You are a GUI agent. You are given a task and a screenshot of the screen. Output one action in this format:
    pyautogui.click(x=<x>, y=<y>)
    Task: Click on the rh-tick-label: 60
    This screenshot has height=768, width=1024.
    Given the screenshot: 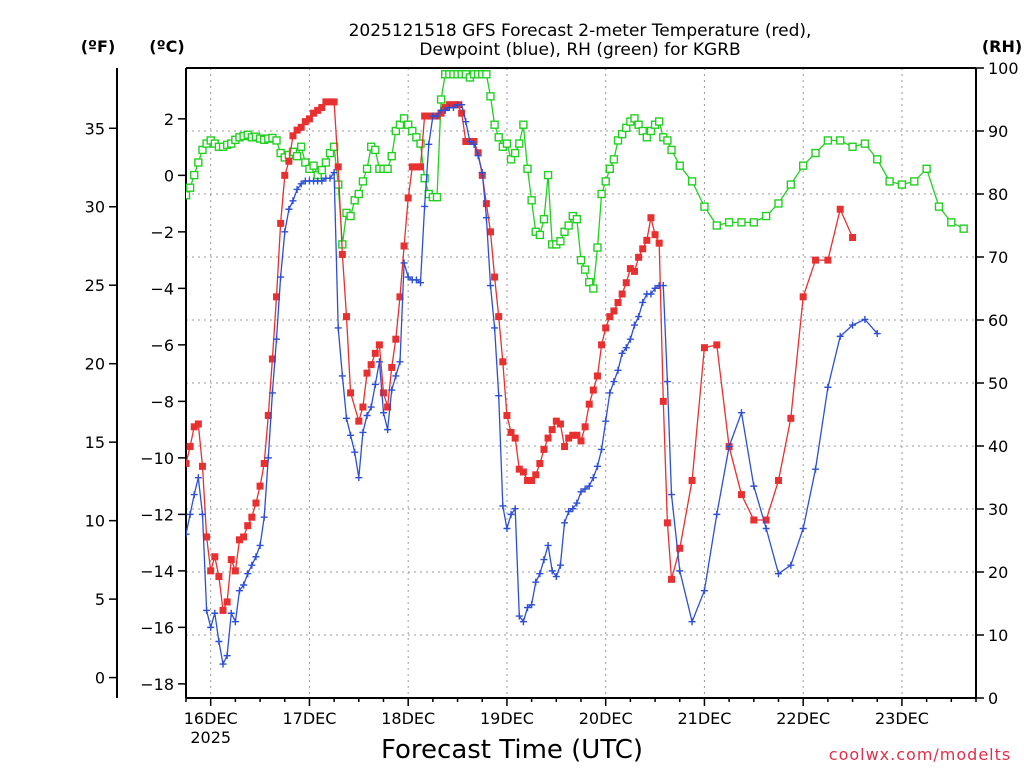 What is the action you would take?
    pyautogui.click(x=998, y=320)
    